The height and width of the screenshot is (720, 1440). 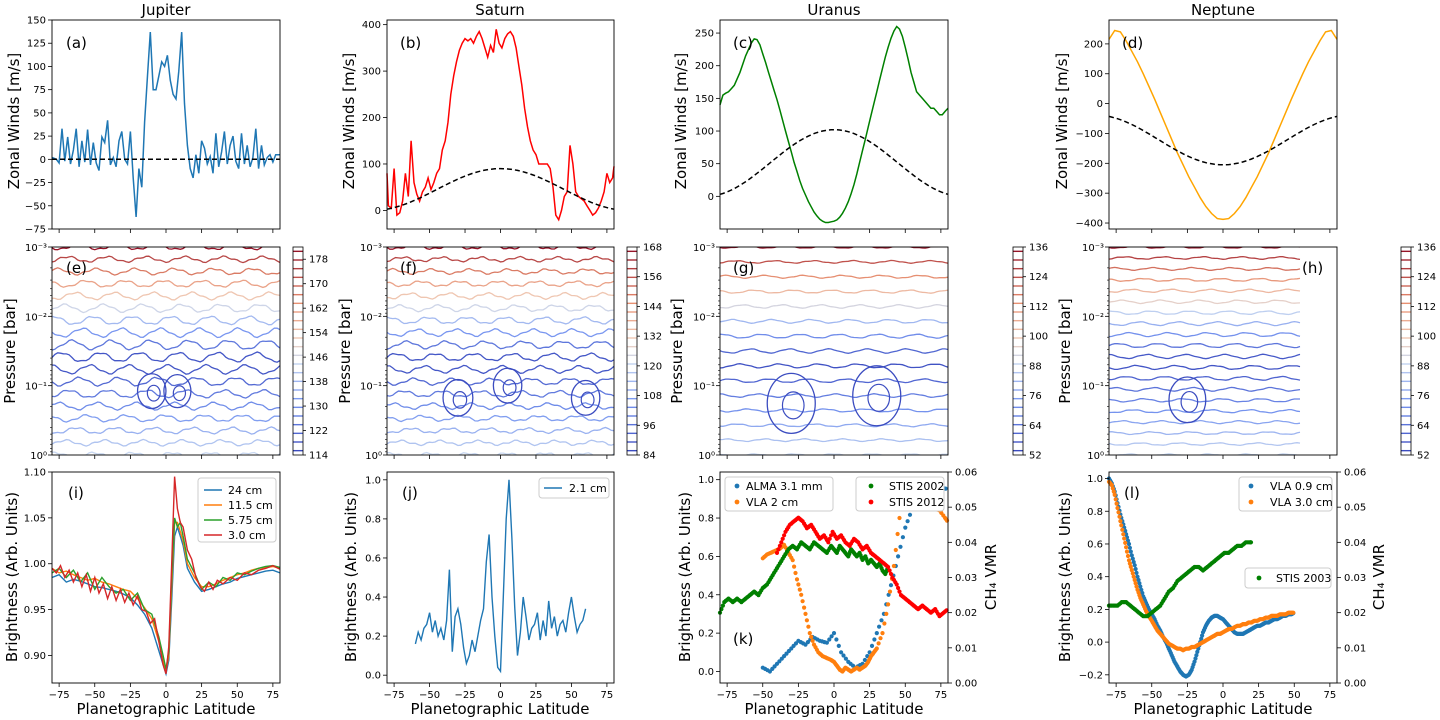 What do you see at coordinates (677, 350) in the screenshot?
I see `ylabel-pressure-uranus: Pressure [bar]` at bounding box center [677, 350].